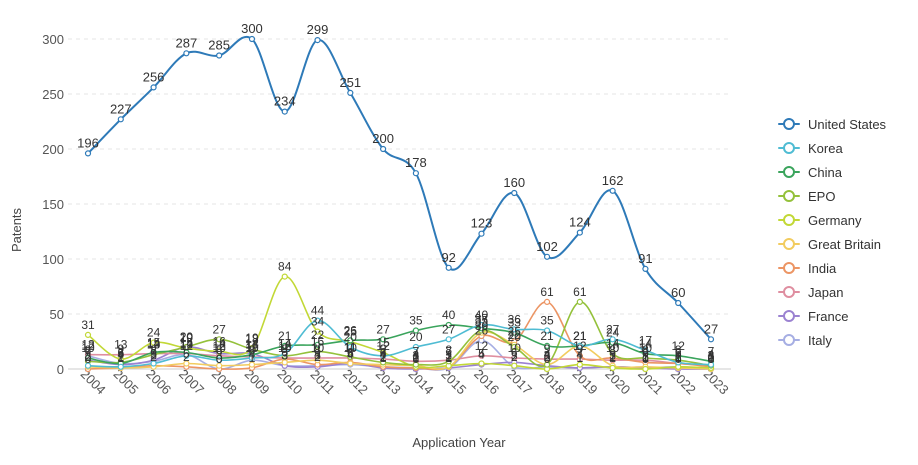 This screenshot has width=918, height=465. I want to click on data-label: 15, so click(187, 343).